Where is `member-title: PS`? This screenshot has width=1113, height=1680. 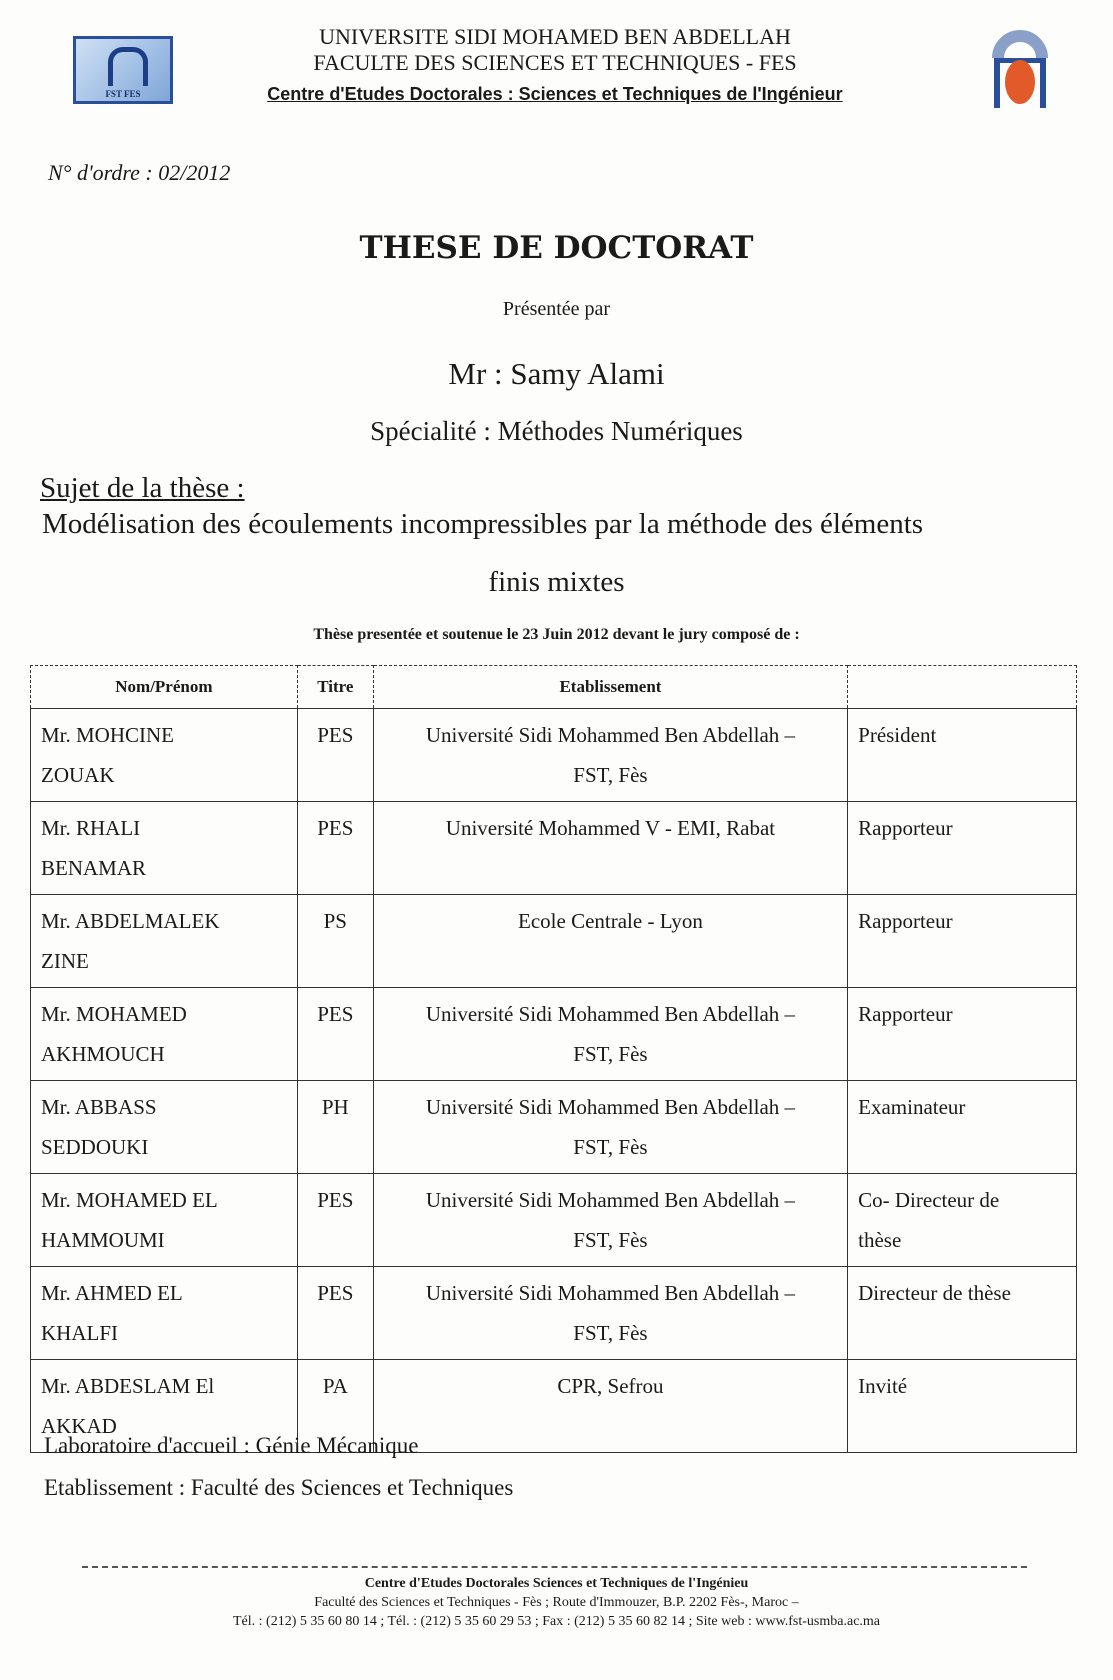 member-title: PS is located at coordinates (335, 941).